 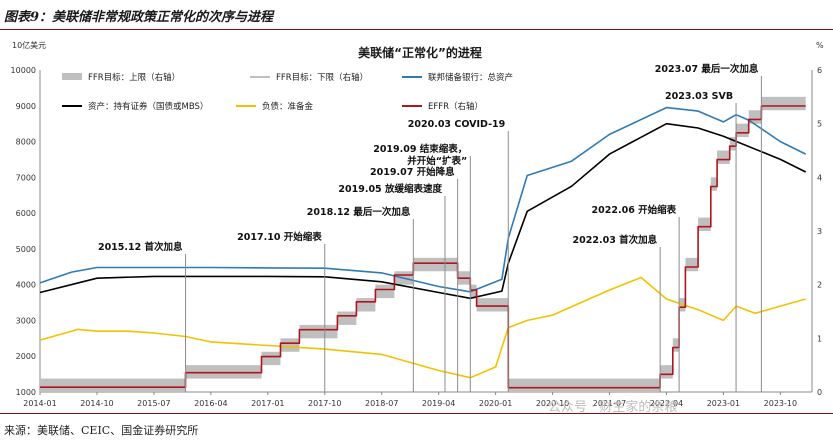 What do you see at coordinates (819, 231) in the screenshot?
I see `right-tick-label: 3` at bounding box center [819, 231].